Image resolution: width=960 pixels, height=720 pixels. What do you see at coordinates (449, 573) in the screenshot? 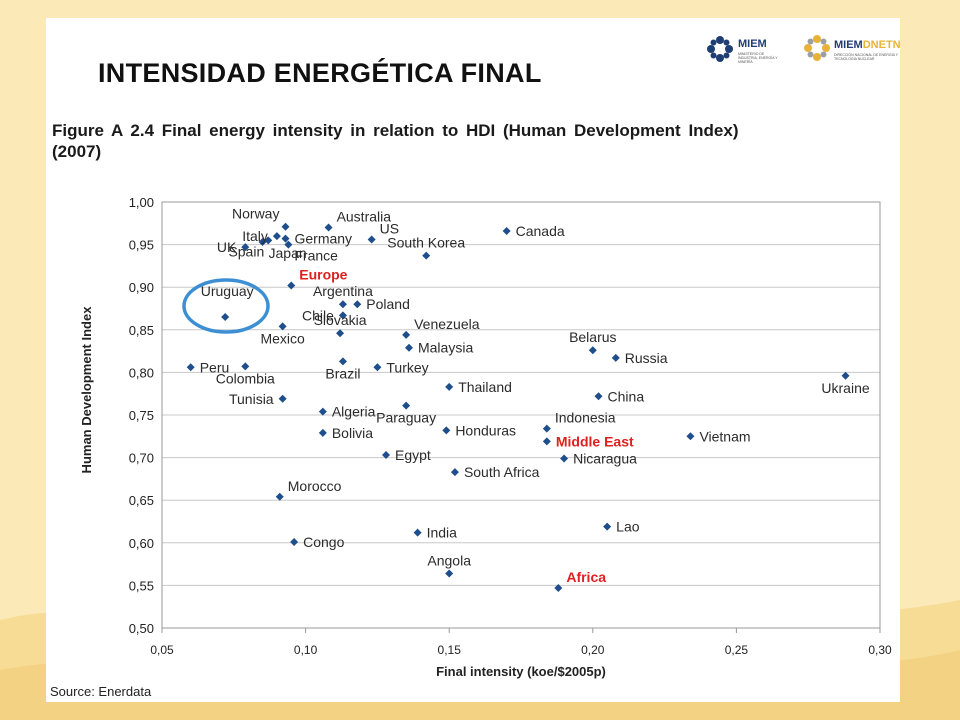
I see `point-angola` at bounding box center [449, 573].